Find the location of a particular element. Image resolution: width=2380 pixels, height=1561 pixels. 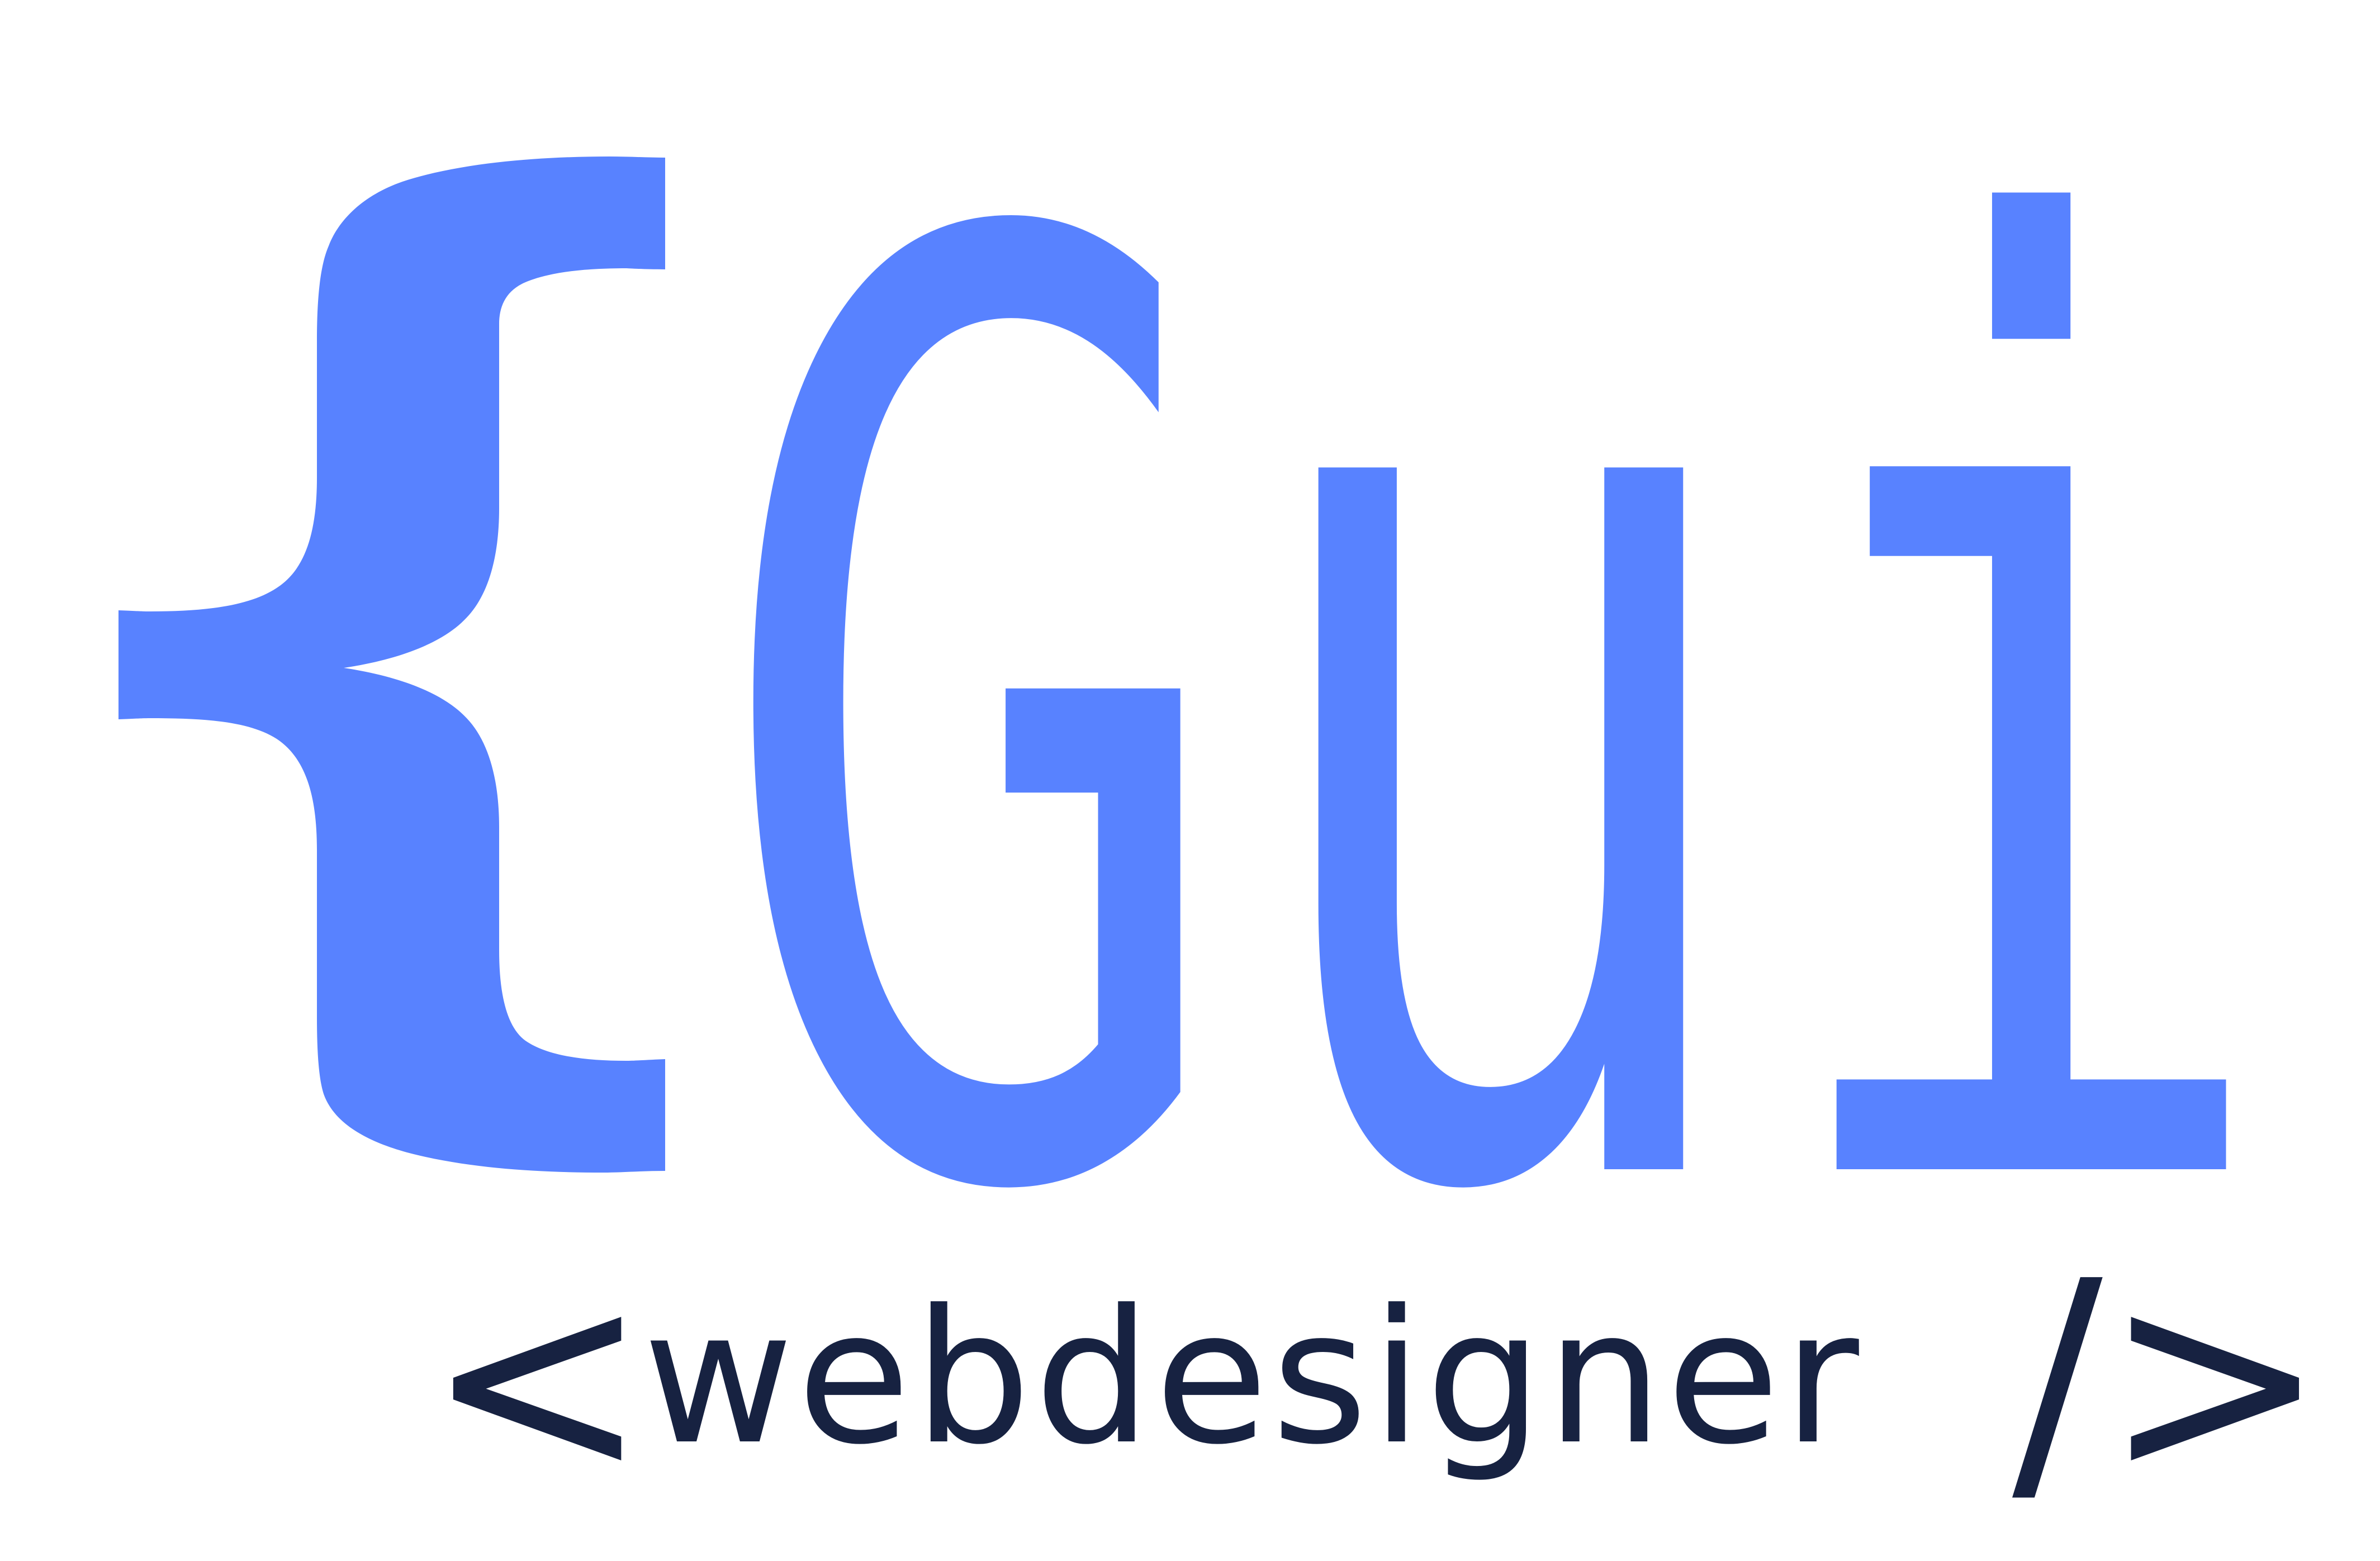

close-bracket: /> is located at coordinates (2169, 1380).